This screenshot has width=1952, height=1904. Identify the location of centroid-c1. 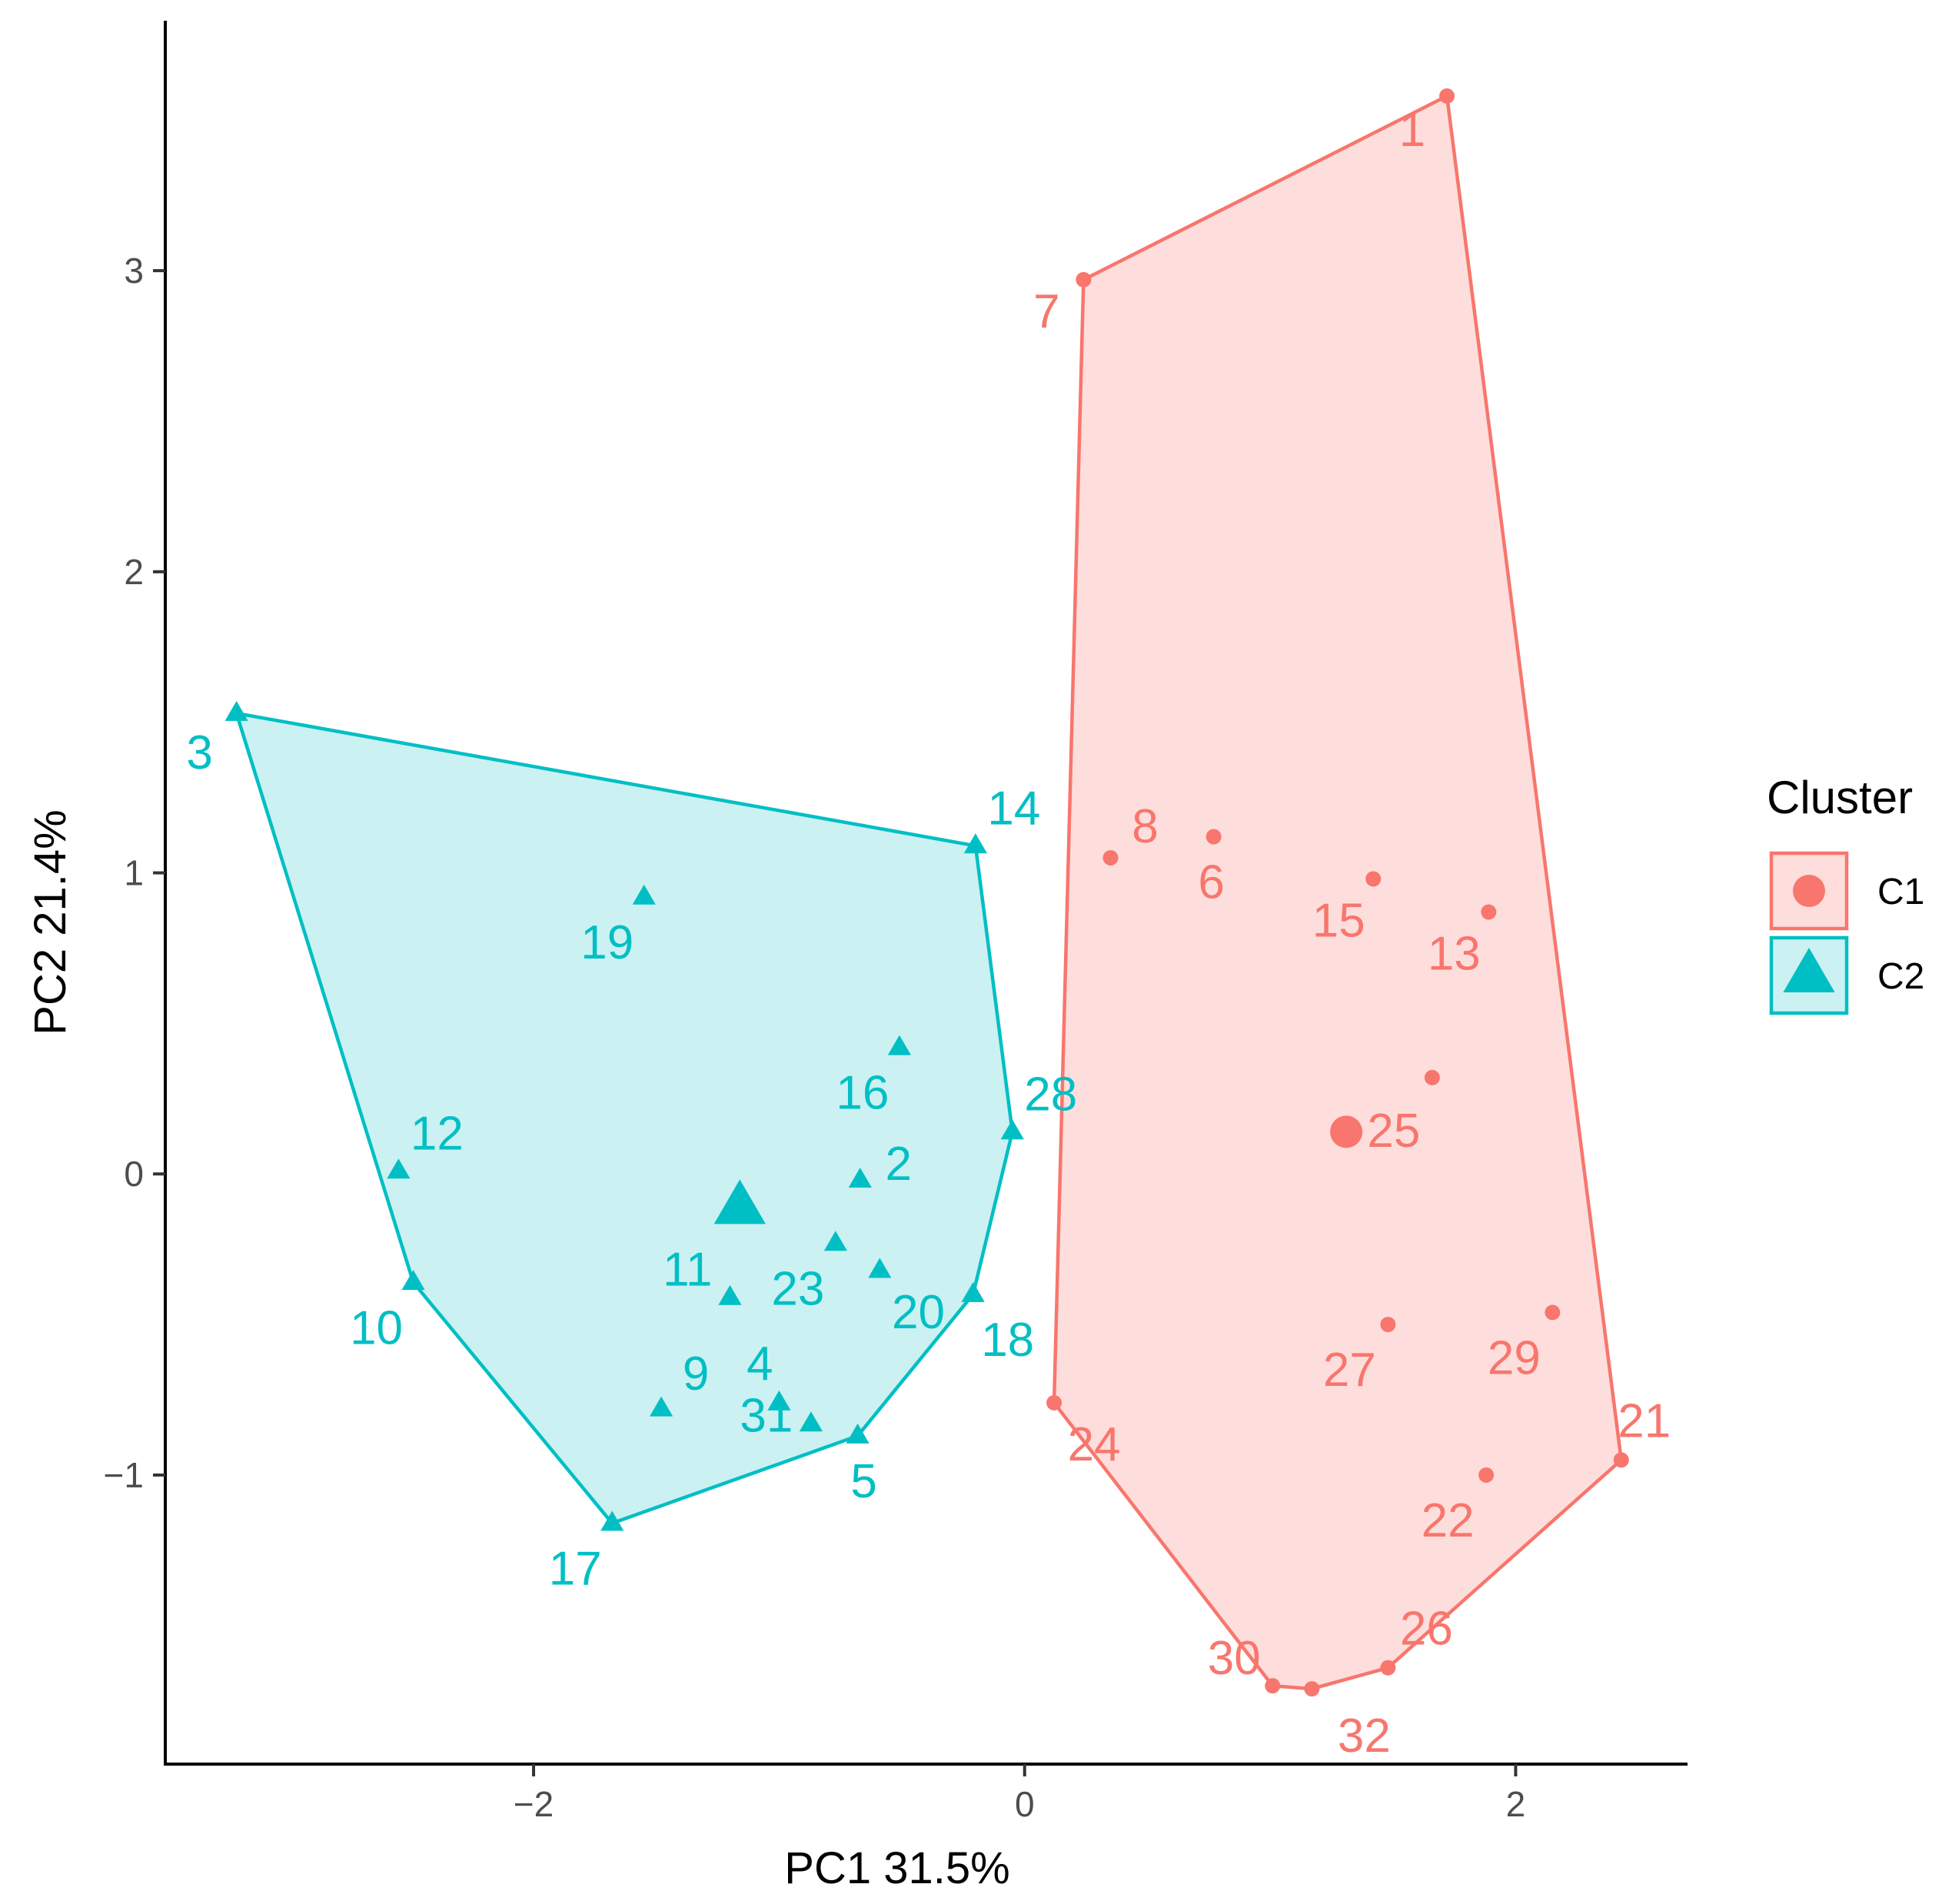
(1346, 1131).